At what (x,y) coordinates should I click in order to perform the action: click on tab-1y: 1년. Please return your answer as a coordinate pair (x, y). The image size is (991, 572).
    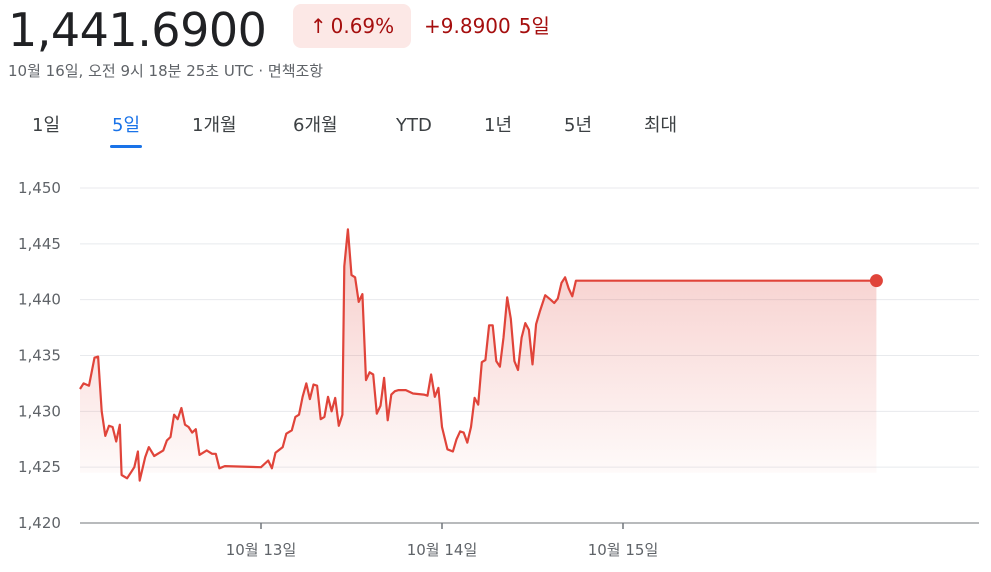
    Looking at the image, I should click on (498, 125).